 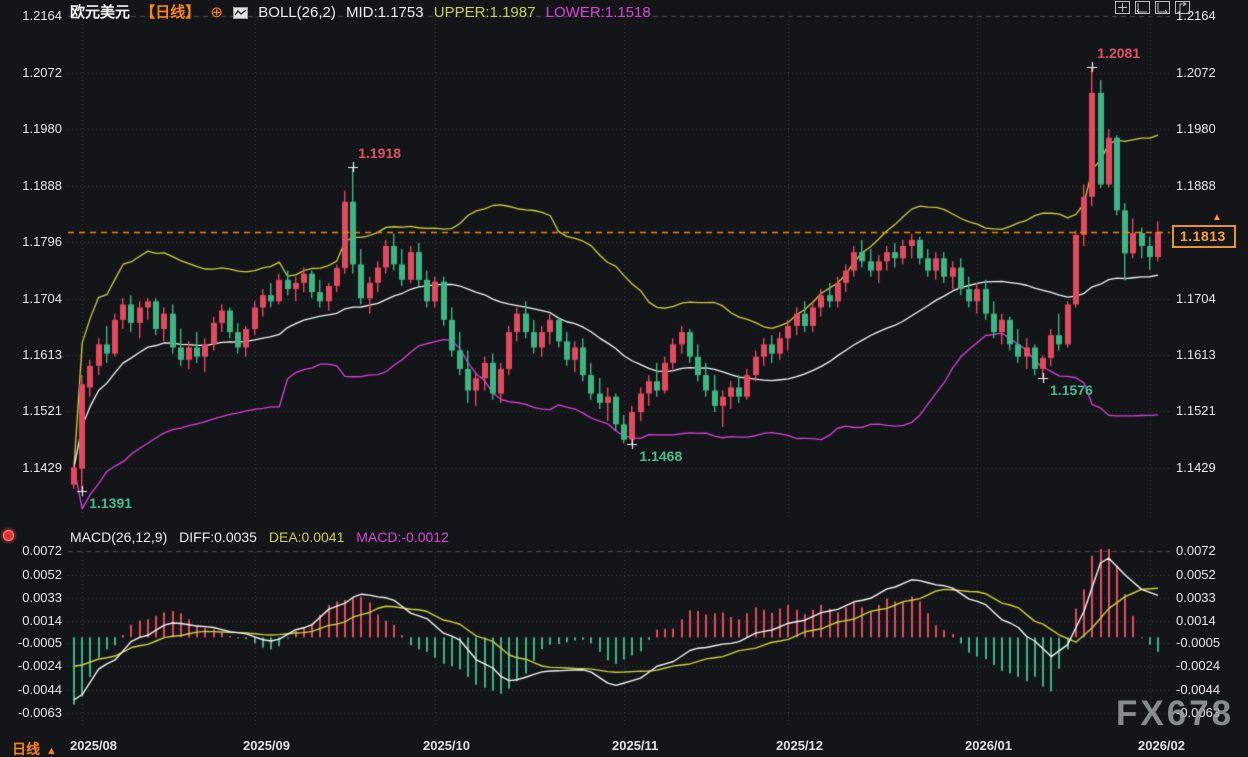 I want to click on price-annotation: 1.2081, so click(x=1119, y=53).